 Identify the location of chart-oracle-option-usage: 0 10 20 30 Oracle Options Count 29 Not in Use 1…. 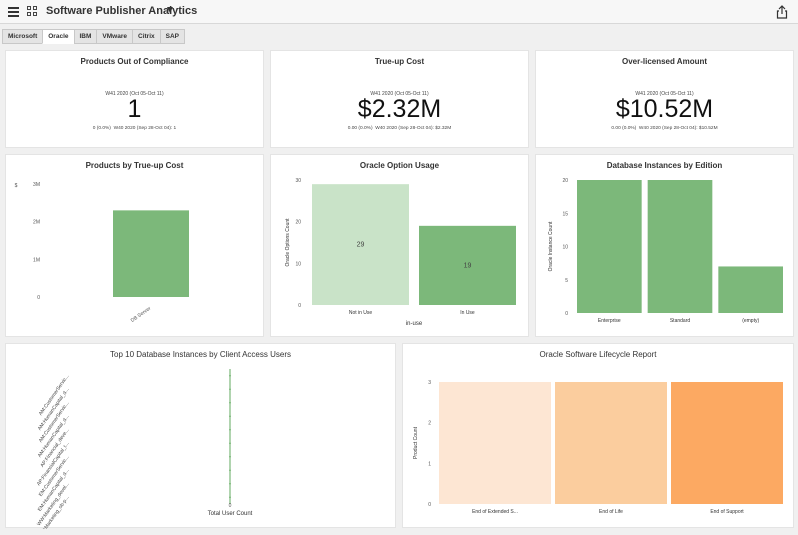
(400, 252).